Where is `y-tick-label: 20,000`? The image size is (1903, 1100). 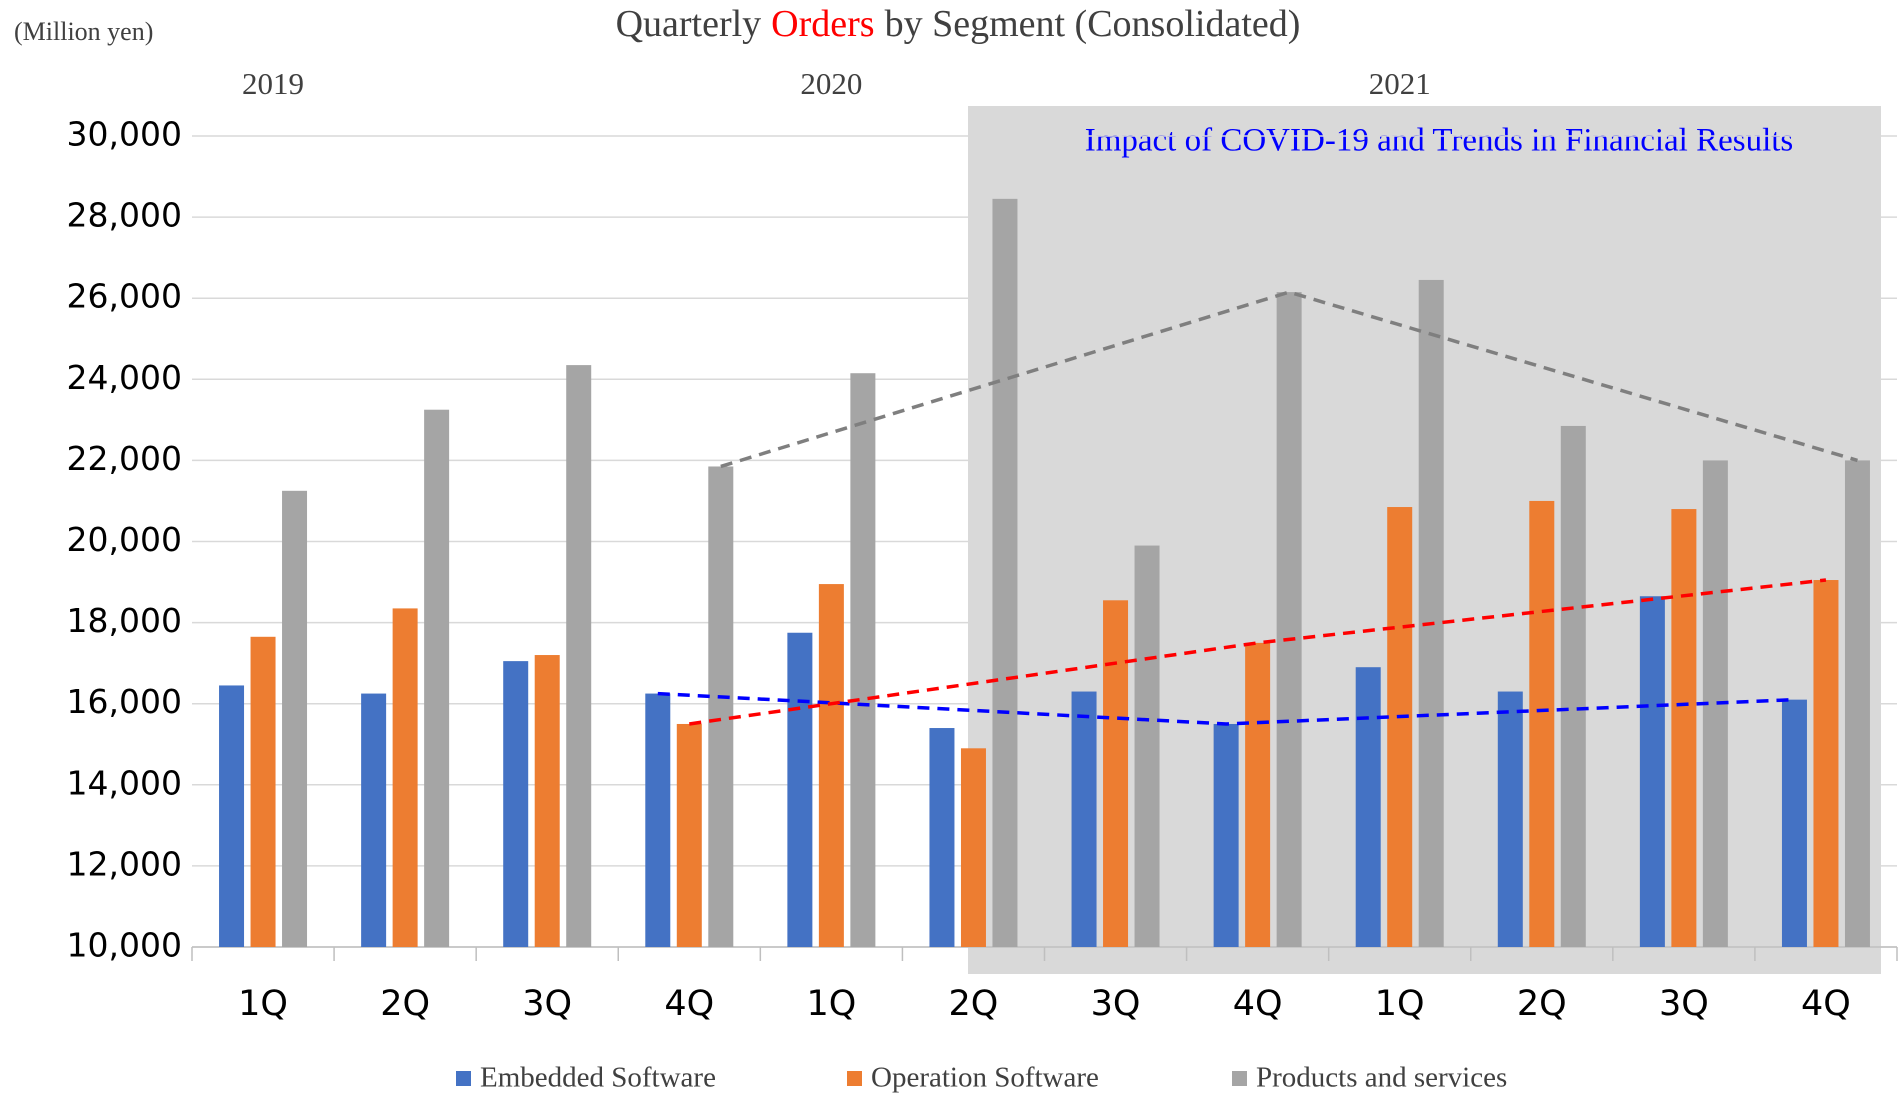 y-tick-label: 20,000 is located at coordinates (124, 539).